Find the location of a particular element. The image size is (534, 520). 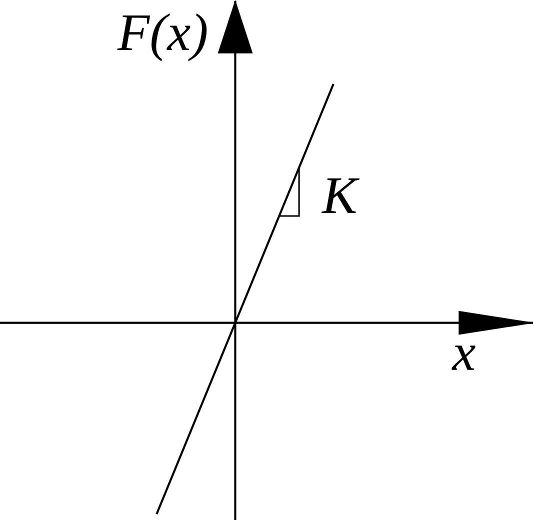

x-axis-title: x is located at coordinates (464, 358).